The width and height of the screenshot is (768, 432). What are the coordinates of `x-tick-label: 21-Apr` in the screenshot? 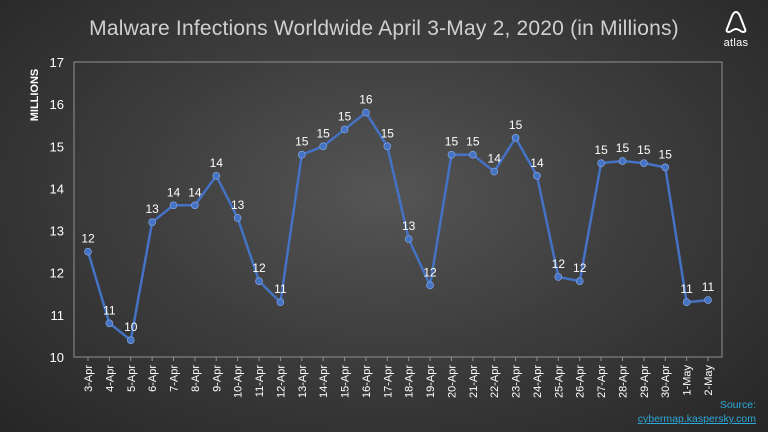 It's located at (474, 381).